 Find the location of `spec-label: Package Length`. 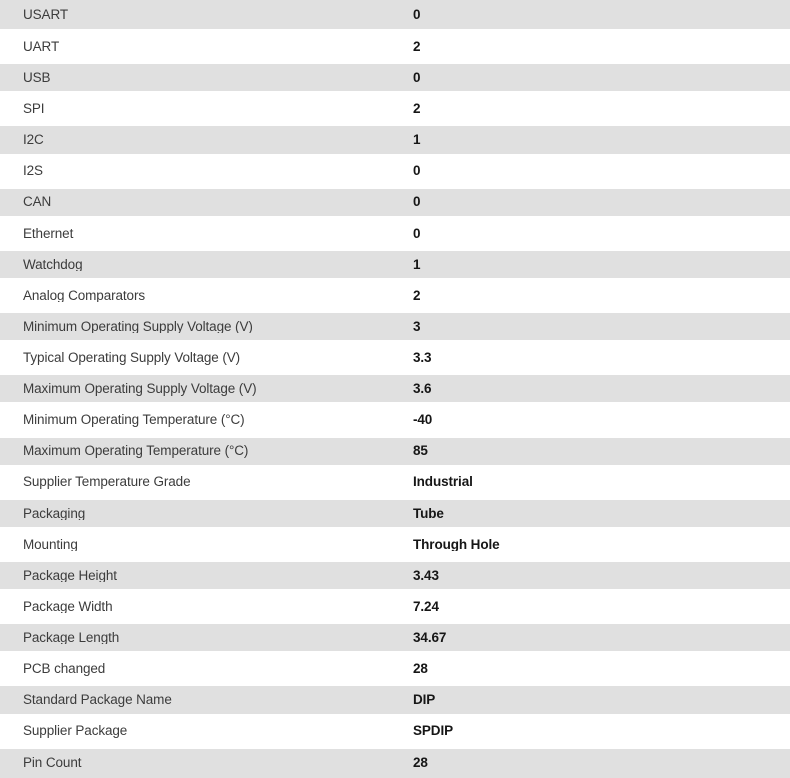

spec-label: Package Length is located at coordinates (71, 637).